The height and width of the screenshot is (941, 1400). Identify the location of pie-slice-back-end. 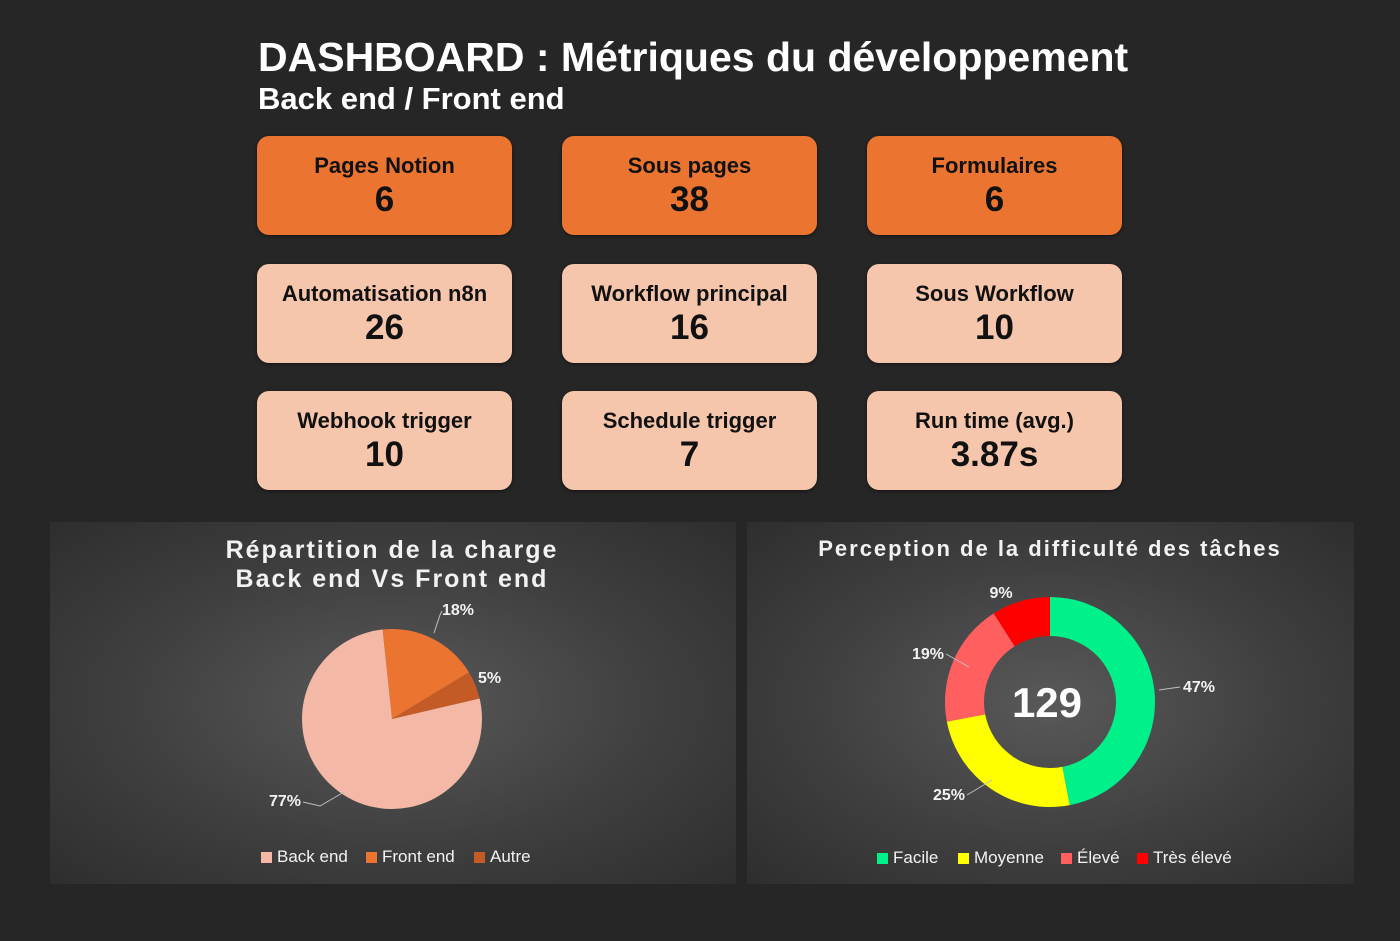
(392, 719).